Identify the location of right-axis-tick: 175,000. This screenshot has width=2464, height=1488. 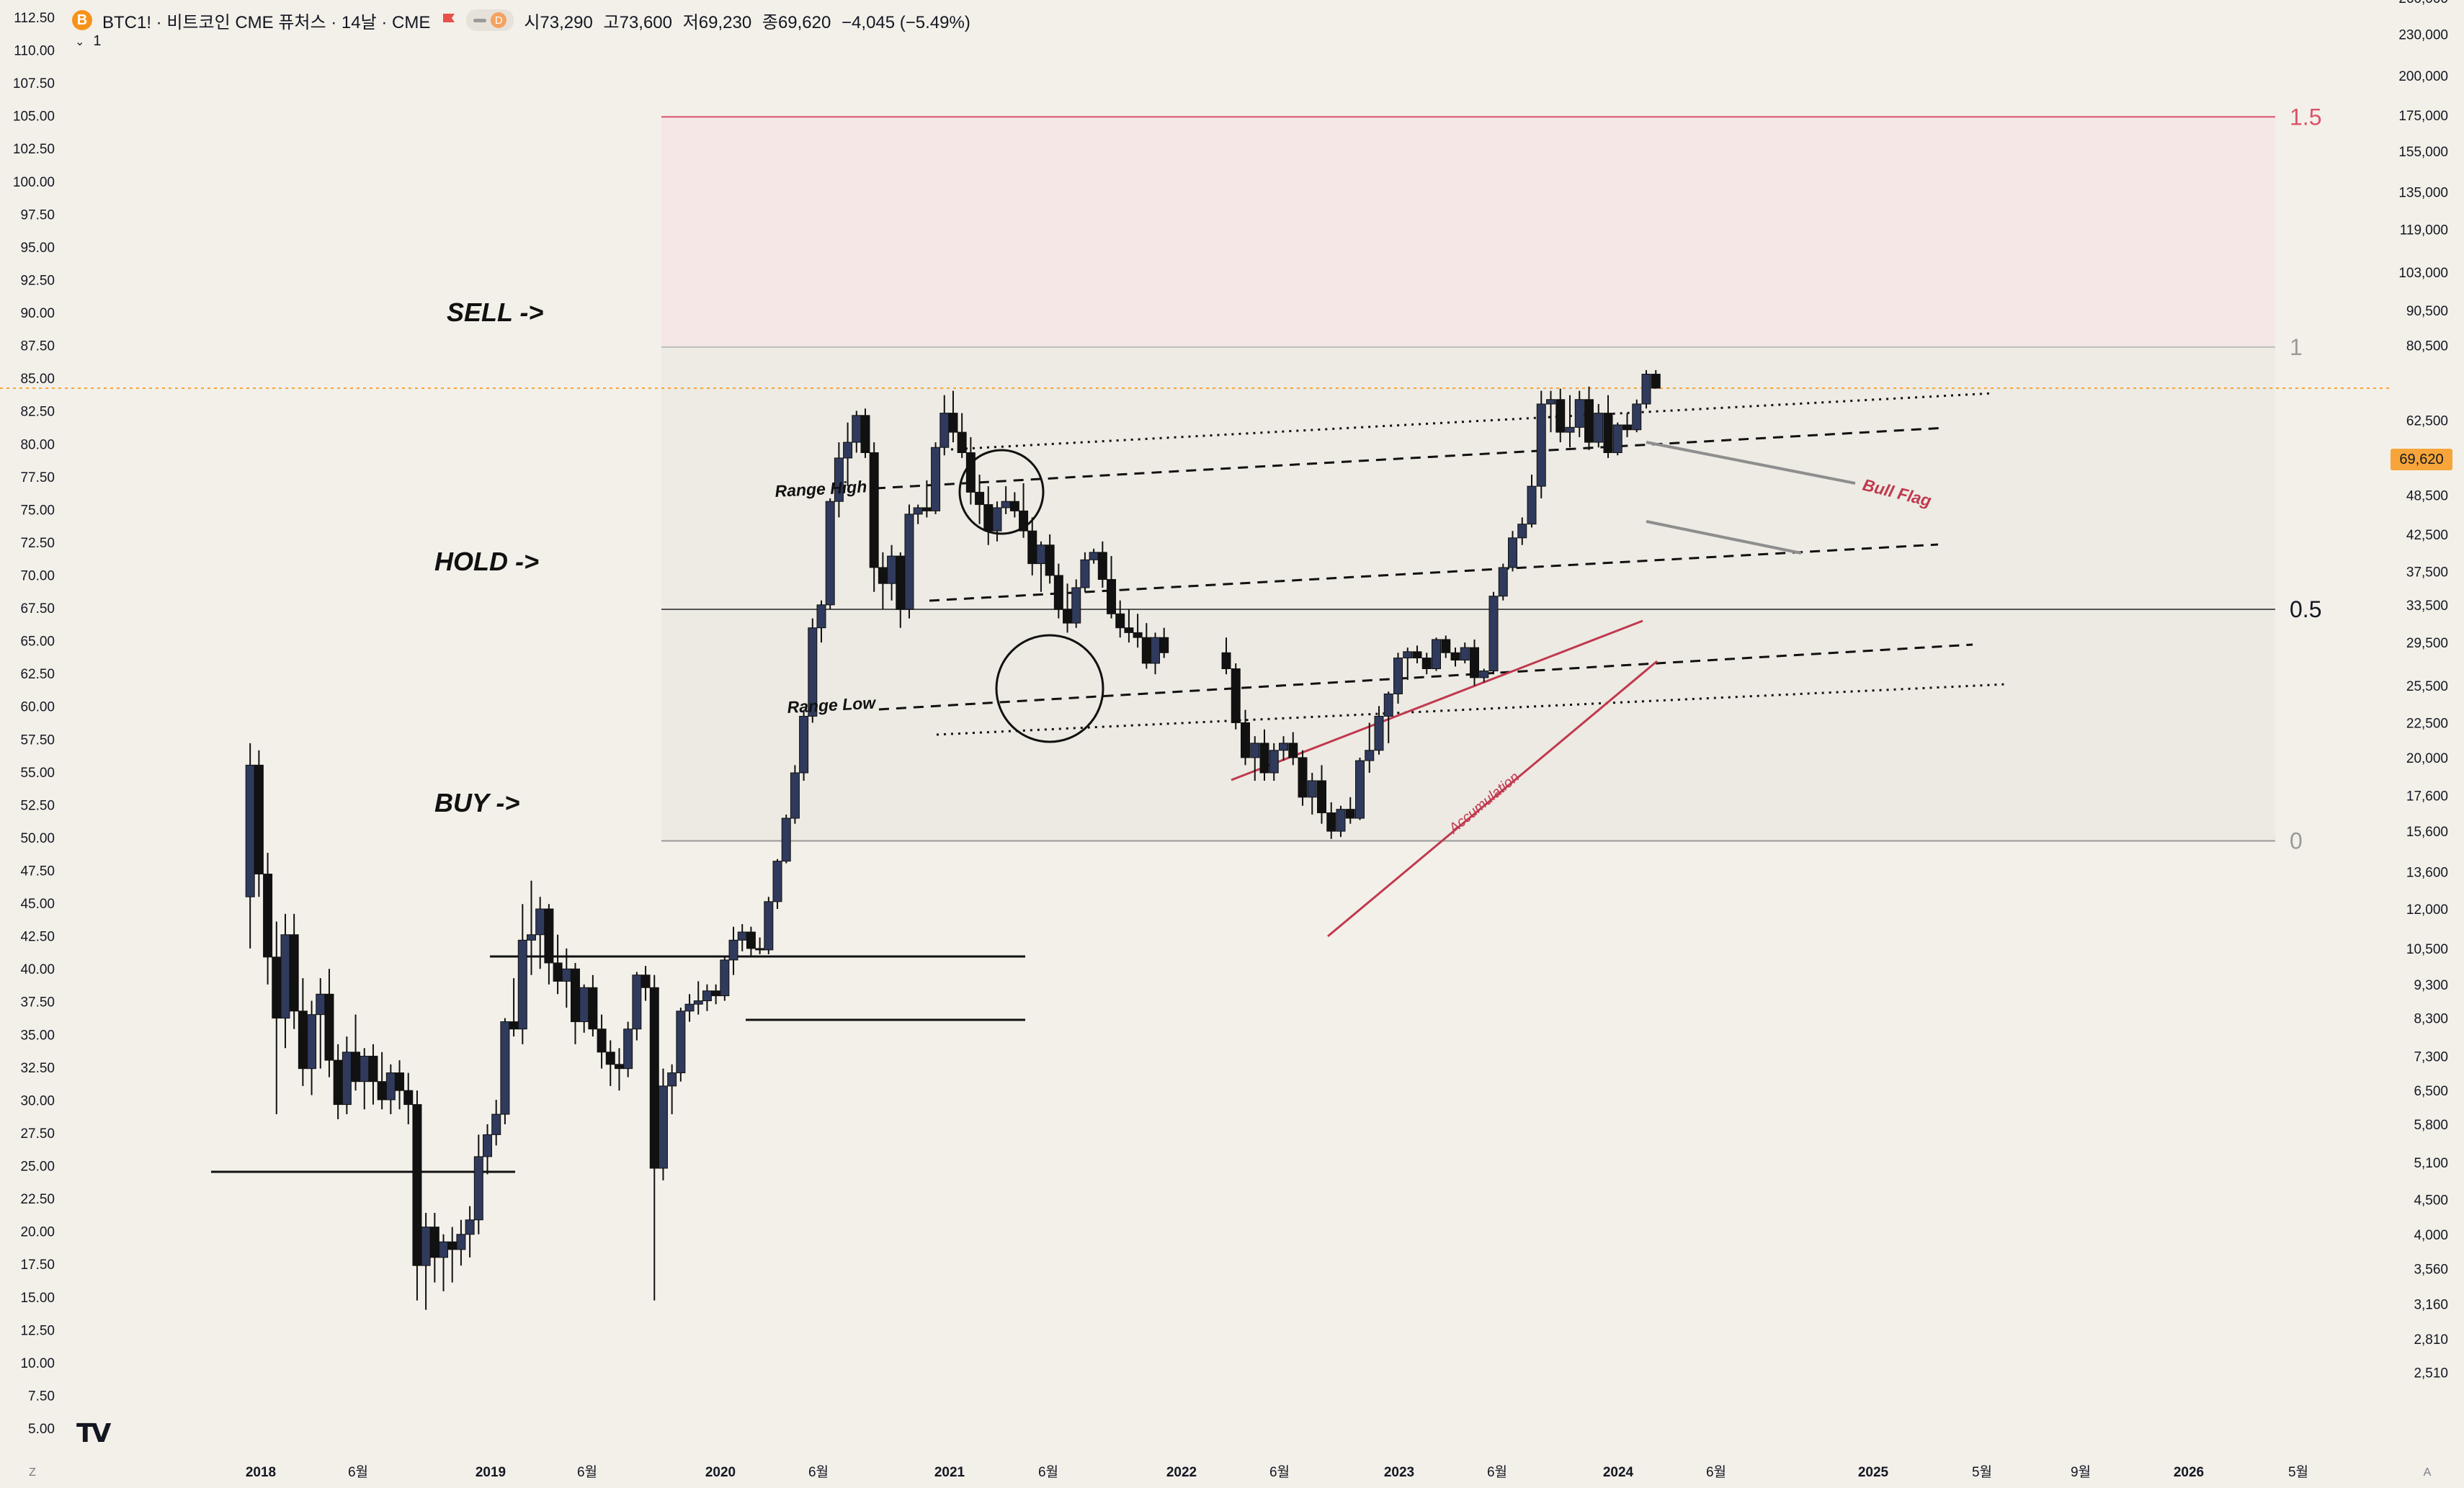
(2423, 116).